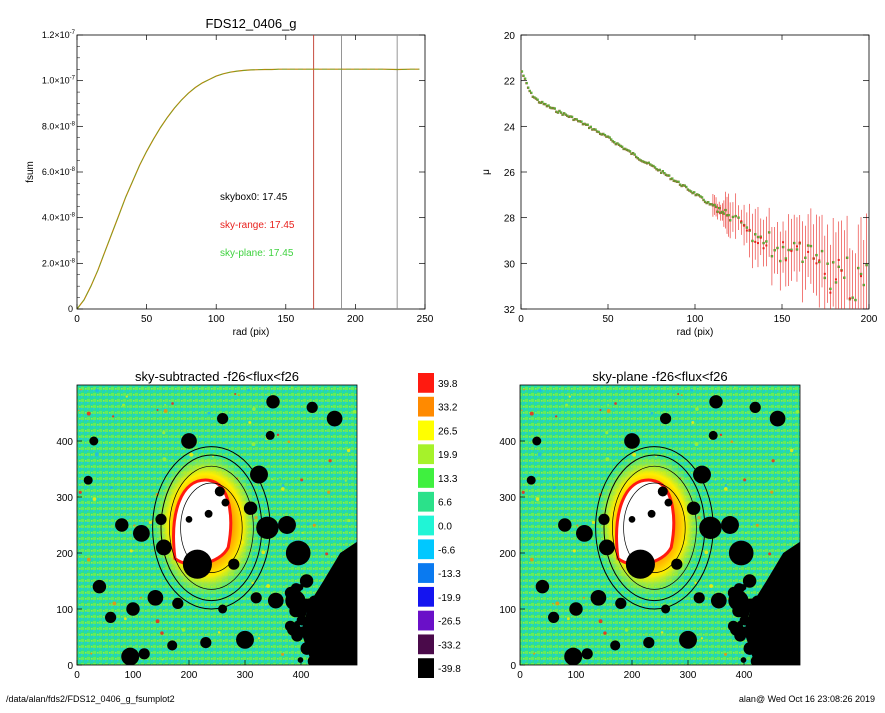  What do you see at coordinates (448, 384) in the screenshot?
I see `colorbar-label: 39.8` at bounding box center [448, 384].